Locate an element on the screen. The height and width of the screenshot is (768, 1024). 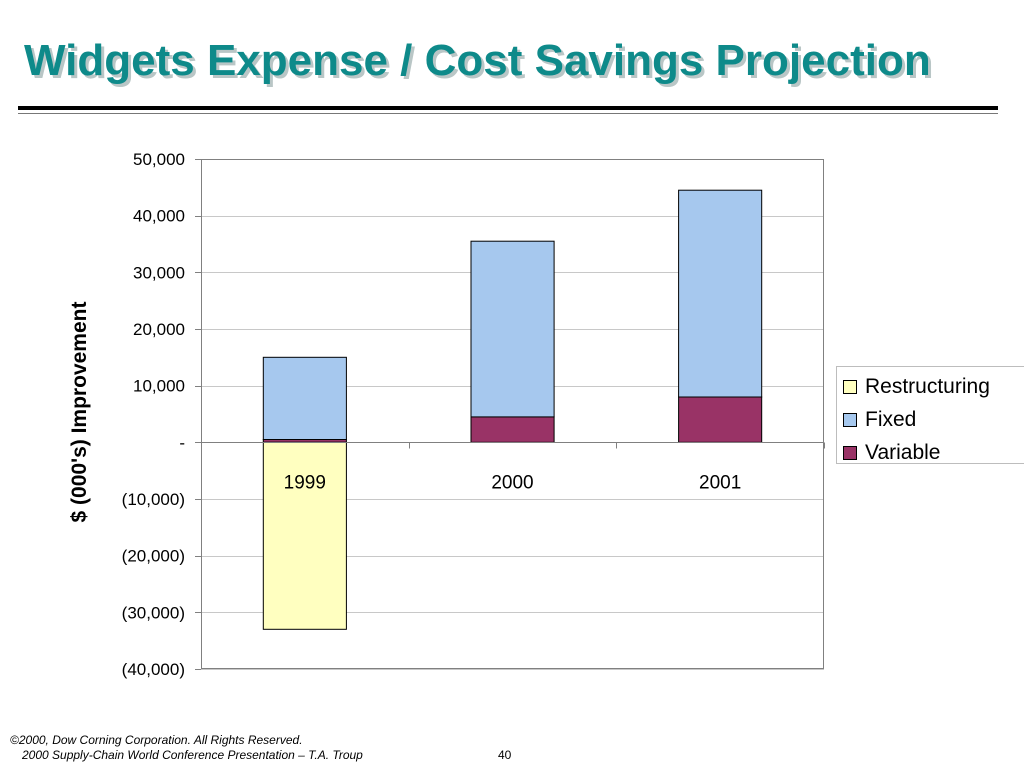
legend-swatch-variable is located at coordinates (850, 453).